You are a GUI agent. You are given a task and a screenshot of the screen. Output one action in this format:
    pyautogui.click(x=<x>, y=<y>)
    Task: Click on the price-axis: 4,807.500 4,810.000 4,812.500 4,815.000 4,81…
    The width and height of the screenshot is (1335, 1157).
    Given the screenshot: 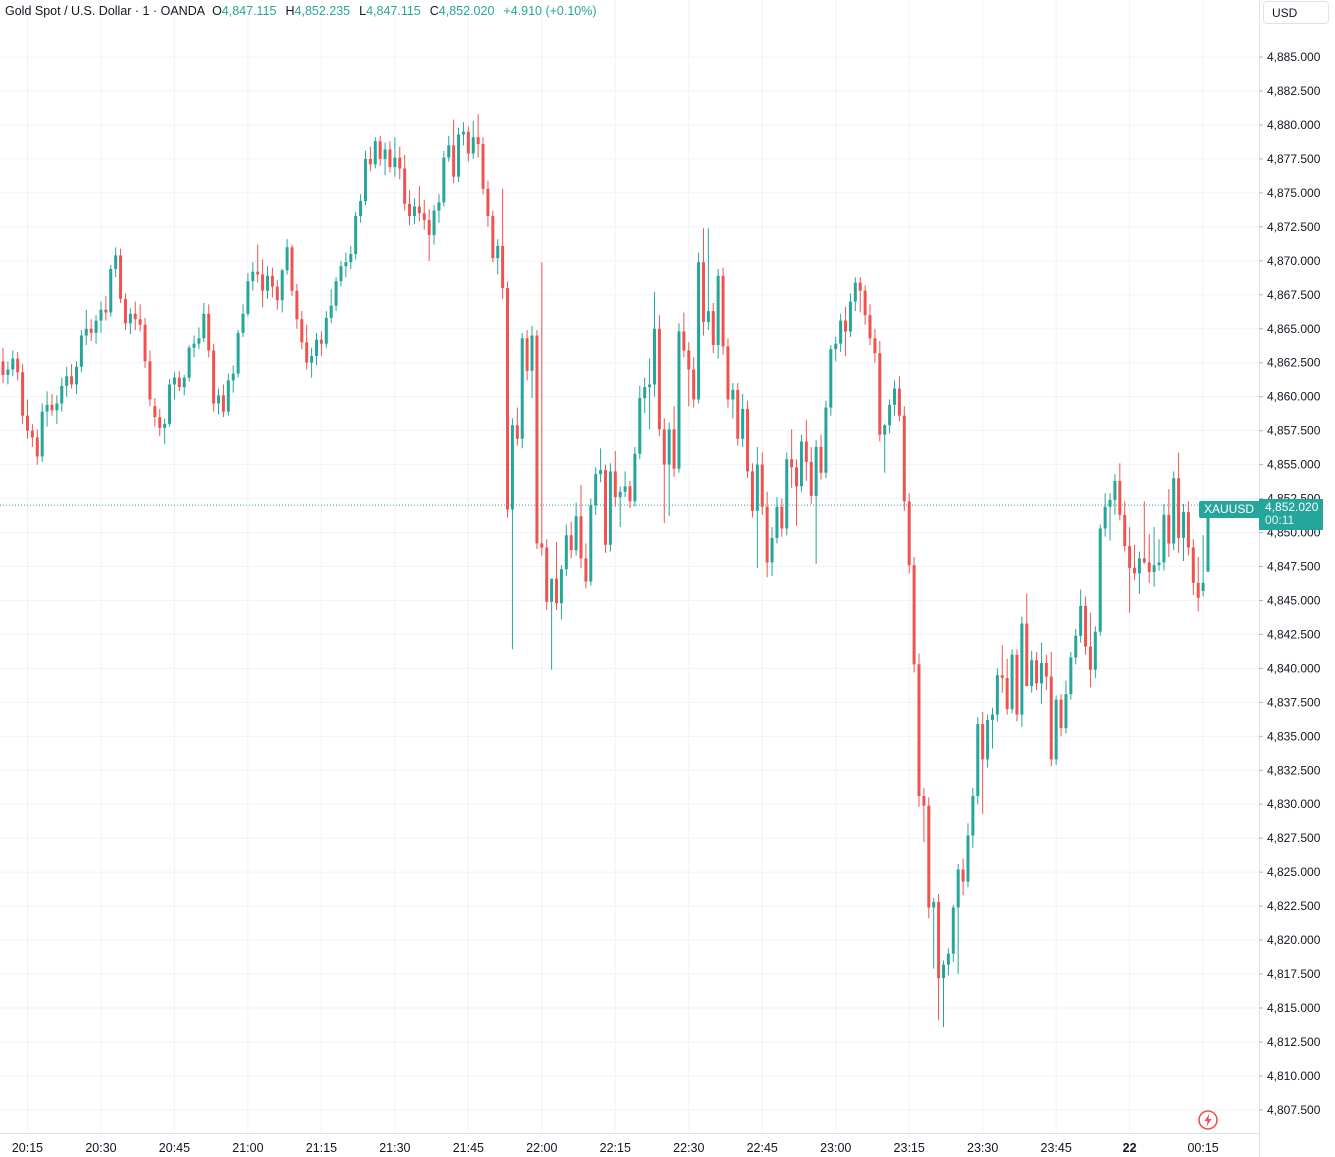 What is the action you would take?
    pyautogui.click(x=1290, y=583)
    